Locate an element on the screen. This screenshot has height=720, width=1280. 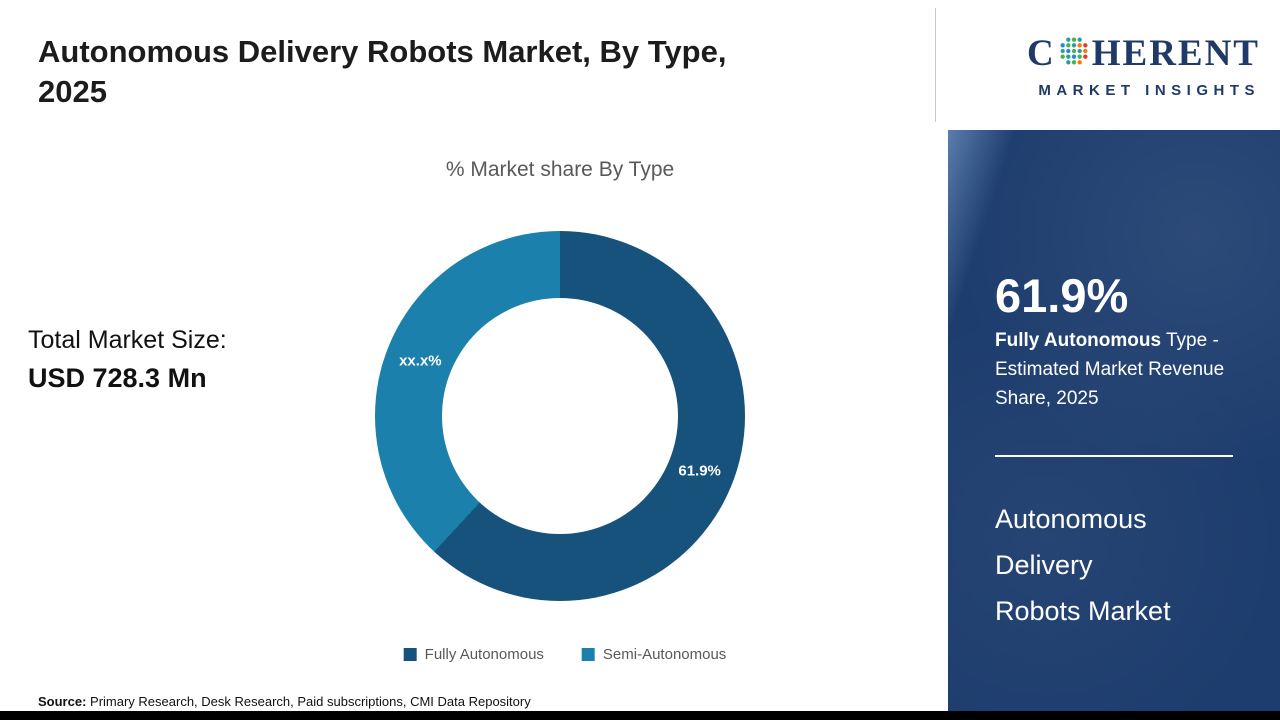
market-name-line-1: Autonomous is located at coordinates (1071, 519).